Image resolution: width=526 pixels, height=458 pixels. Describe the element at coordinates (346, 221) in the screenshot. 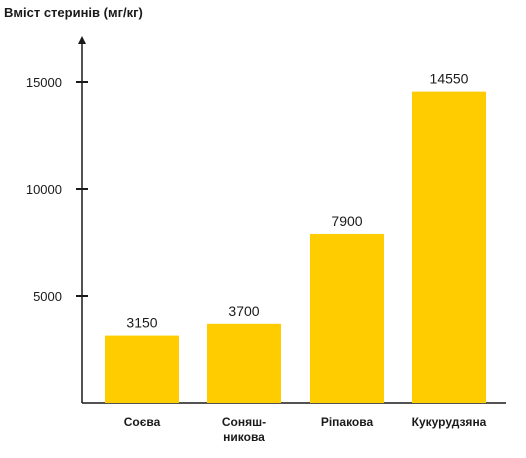

I see `data-label: 7900` at that location.